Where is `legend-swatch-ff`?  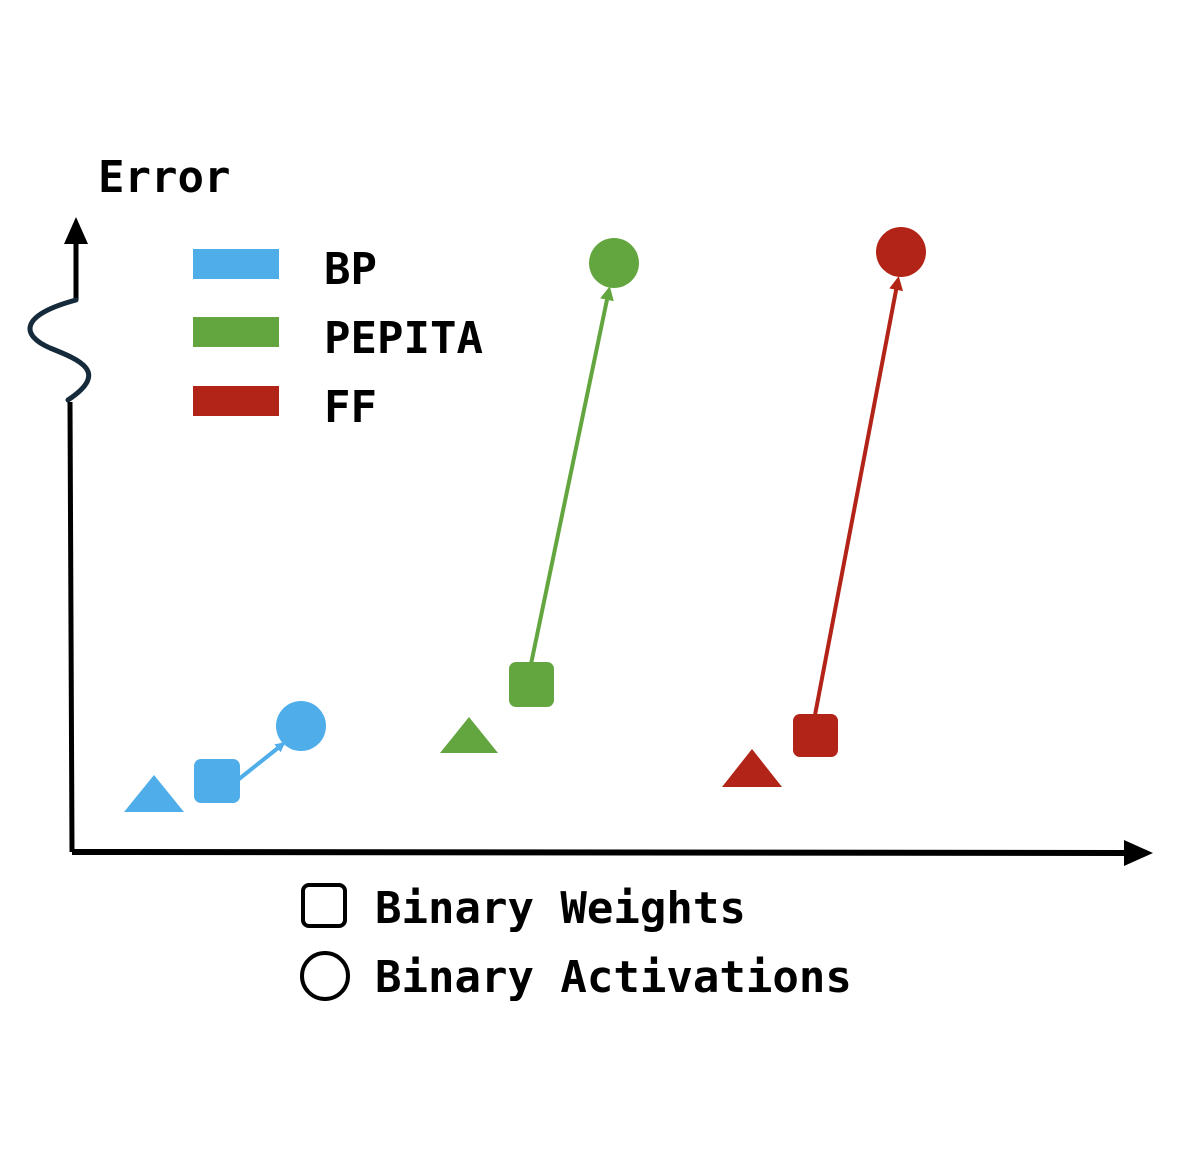 legend-swatch-ff is located at coordinates (236, 401).